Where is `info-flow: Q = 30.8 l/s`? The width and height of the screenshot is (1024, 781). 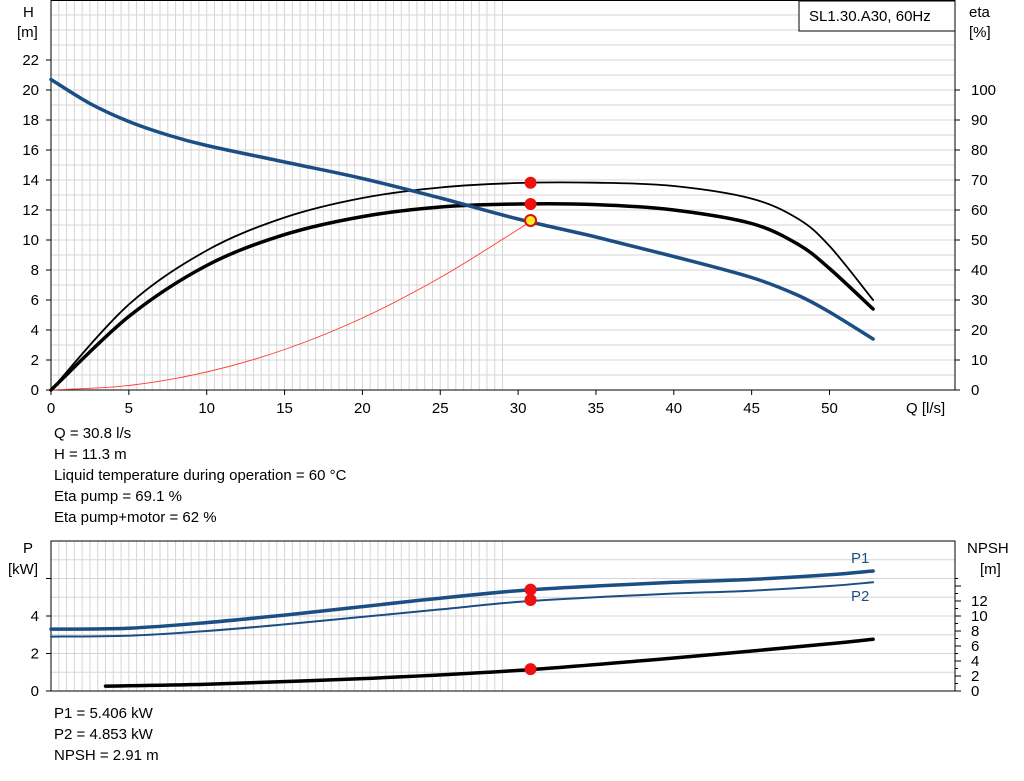 info-flow: Q = 30.8 l/s is located at coordinates (93, 433).